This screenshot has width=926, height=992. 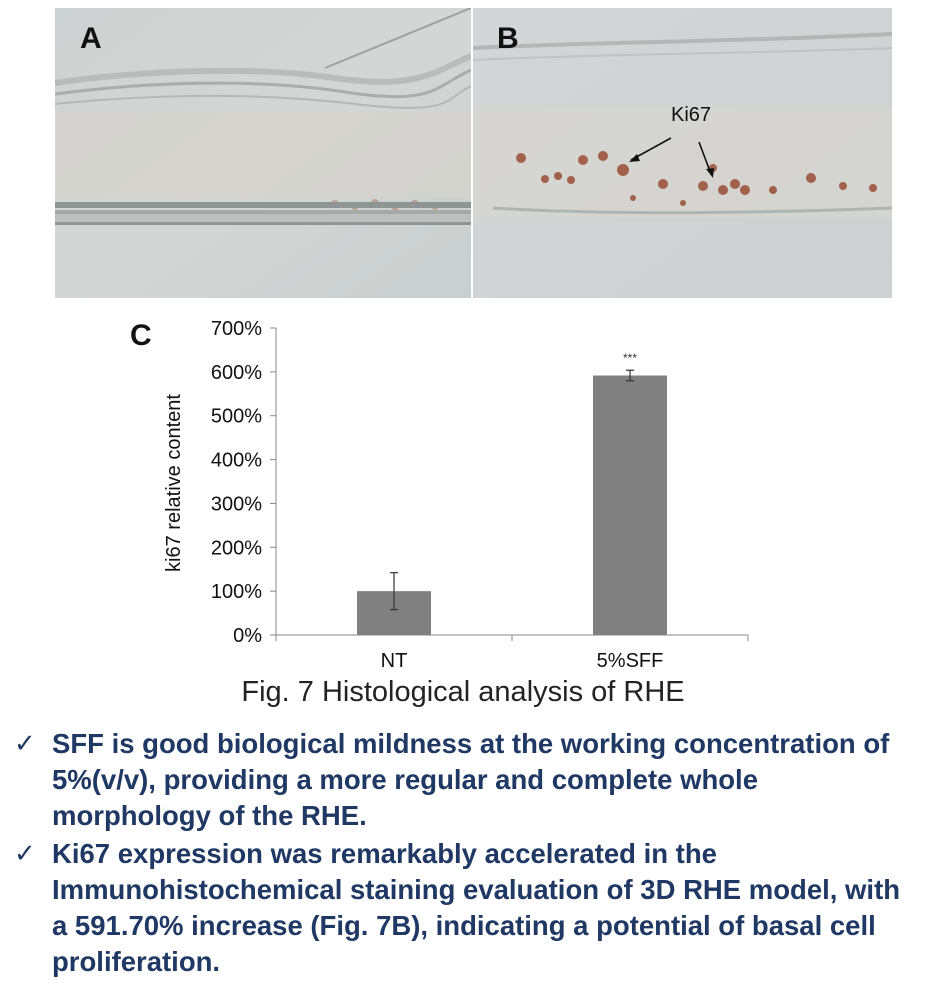 I want to click on micrograph-panel-b: B Ki67, so click(x=682, y=153).